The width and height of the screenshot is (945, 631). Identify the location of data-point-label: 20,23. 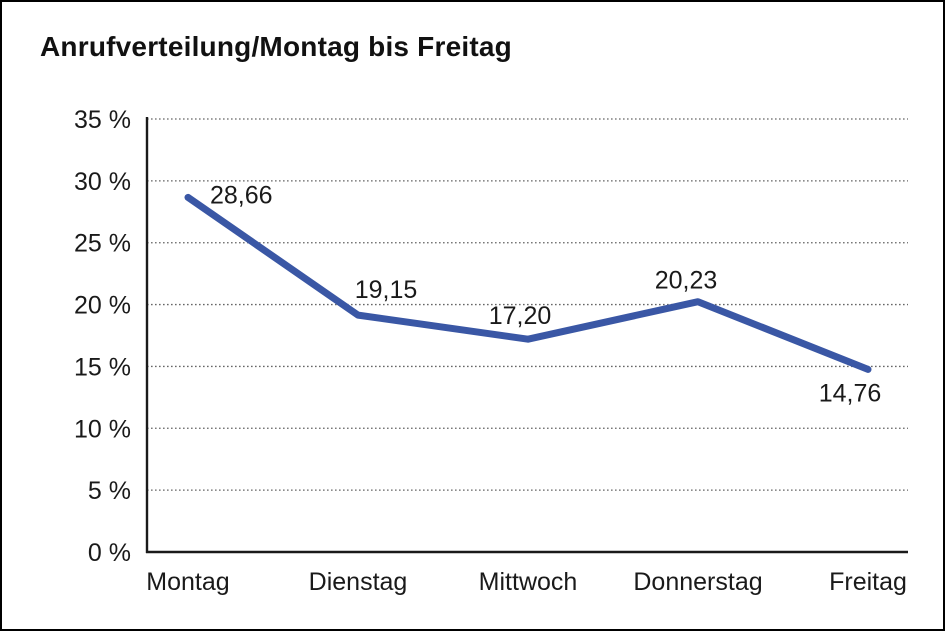
(686, 281).